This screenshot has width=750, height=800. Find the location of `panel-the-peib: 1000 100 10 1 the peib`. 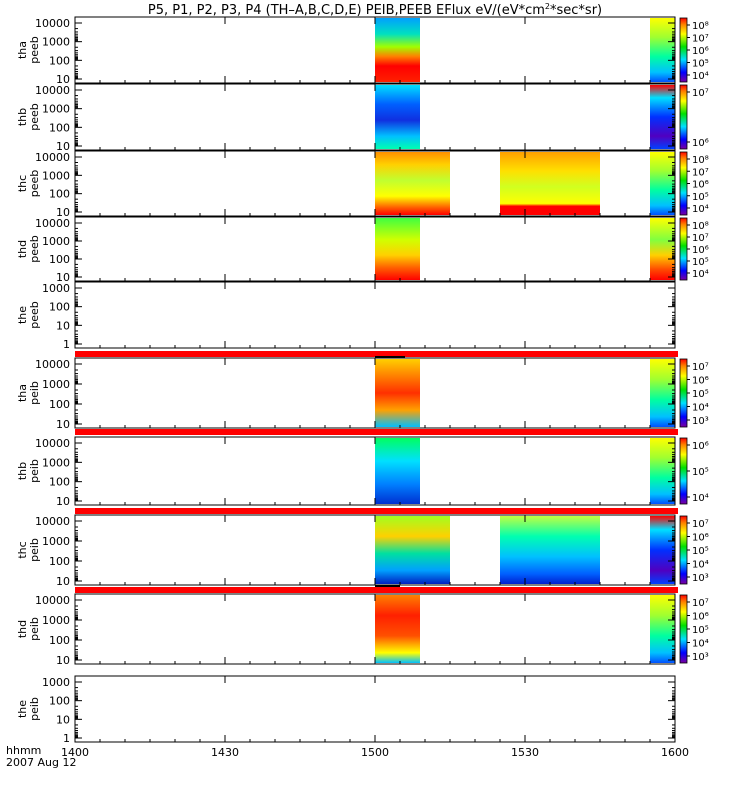

panel-the-peib: 1000 100 10 1 the peib is located at coordinates (346, 710).